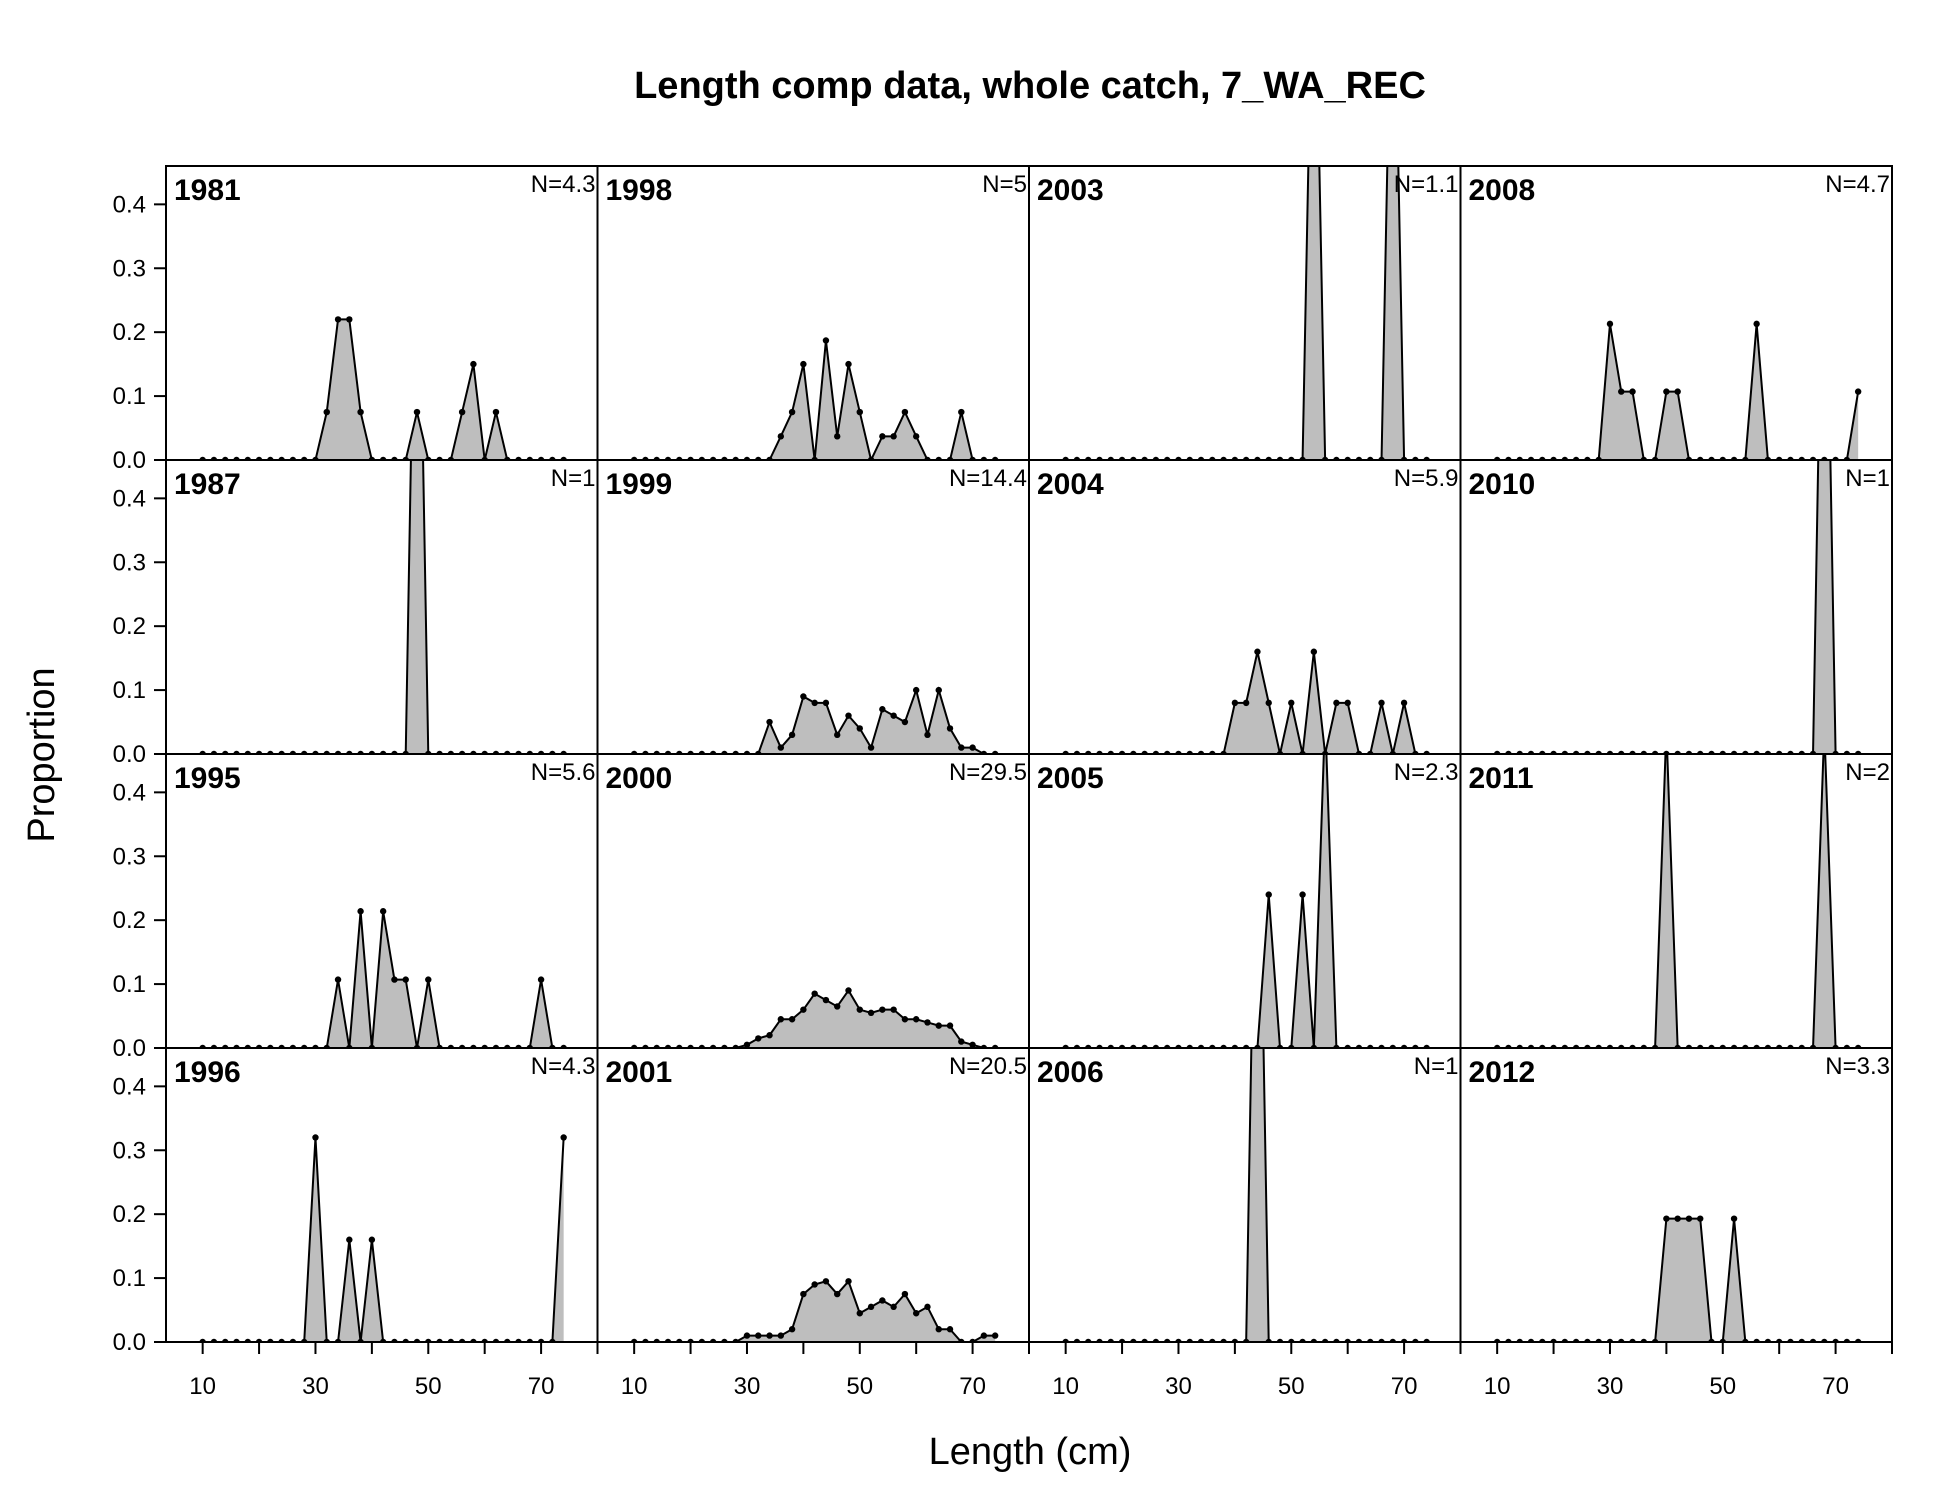  Describe the element at coordinates (315, 1386) in the screenshot. I see `x-tick-label: 30` at that location.